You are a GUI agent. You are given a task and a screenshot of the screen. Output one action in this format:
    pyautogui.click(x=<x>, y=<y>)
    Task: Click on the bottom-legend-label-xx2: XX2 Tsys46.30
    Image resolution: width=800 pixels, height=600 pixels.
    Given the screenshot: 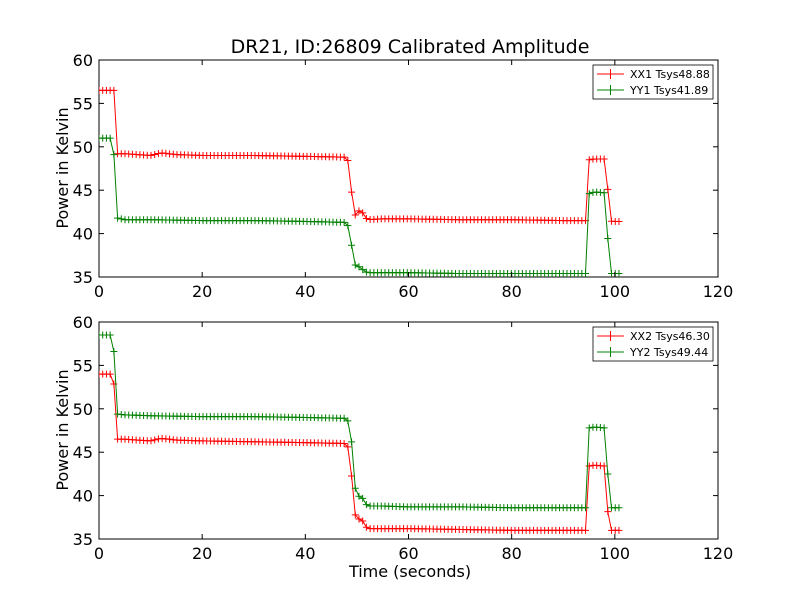 What is the action you would take?
    pyautogui.click(x=670, y=336)
    